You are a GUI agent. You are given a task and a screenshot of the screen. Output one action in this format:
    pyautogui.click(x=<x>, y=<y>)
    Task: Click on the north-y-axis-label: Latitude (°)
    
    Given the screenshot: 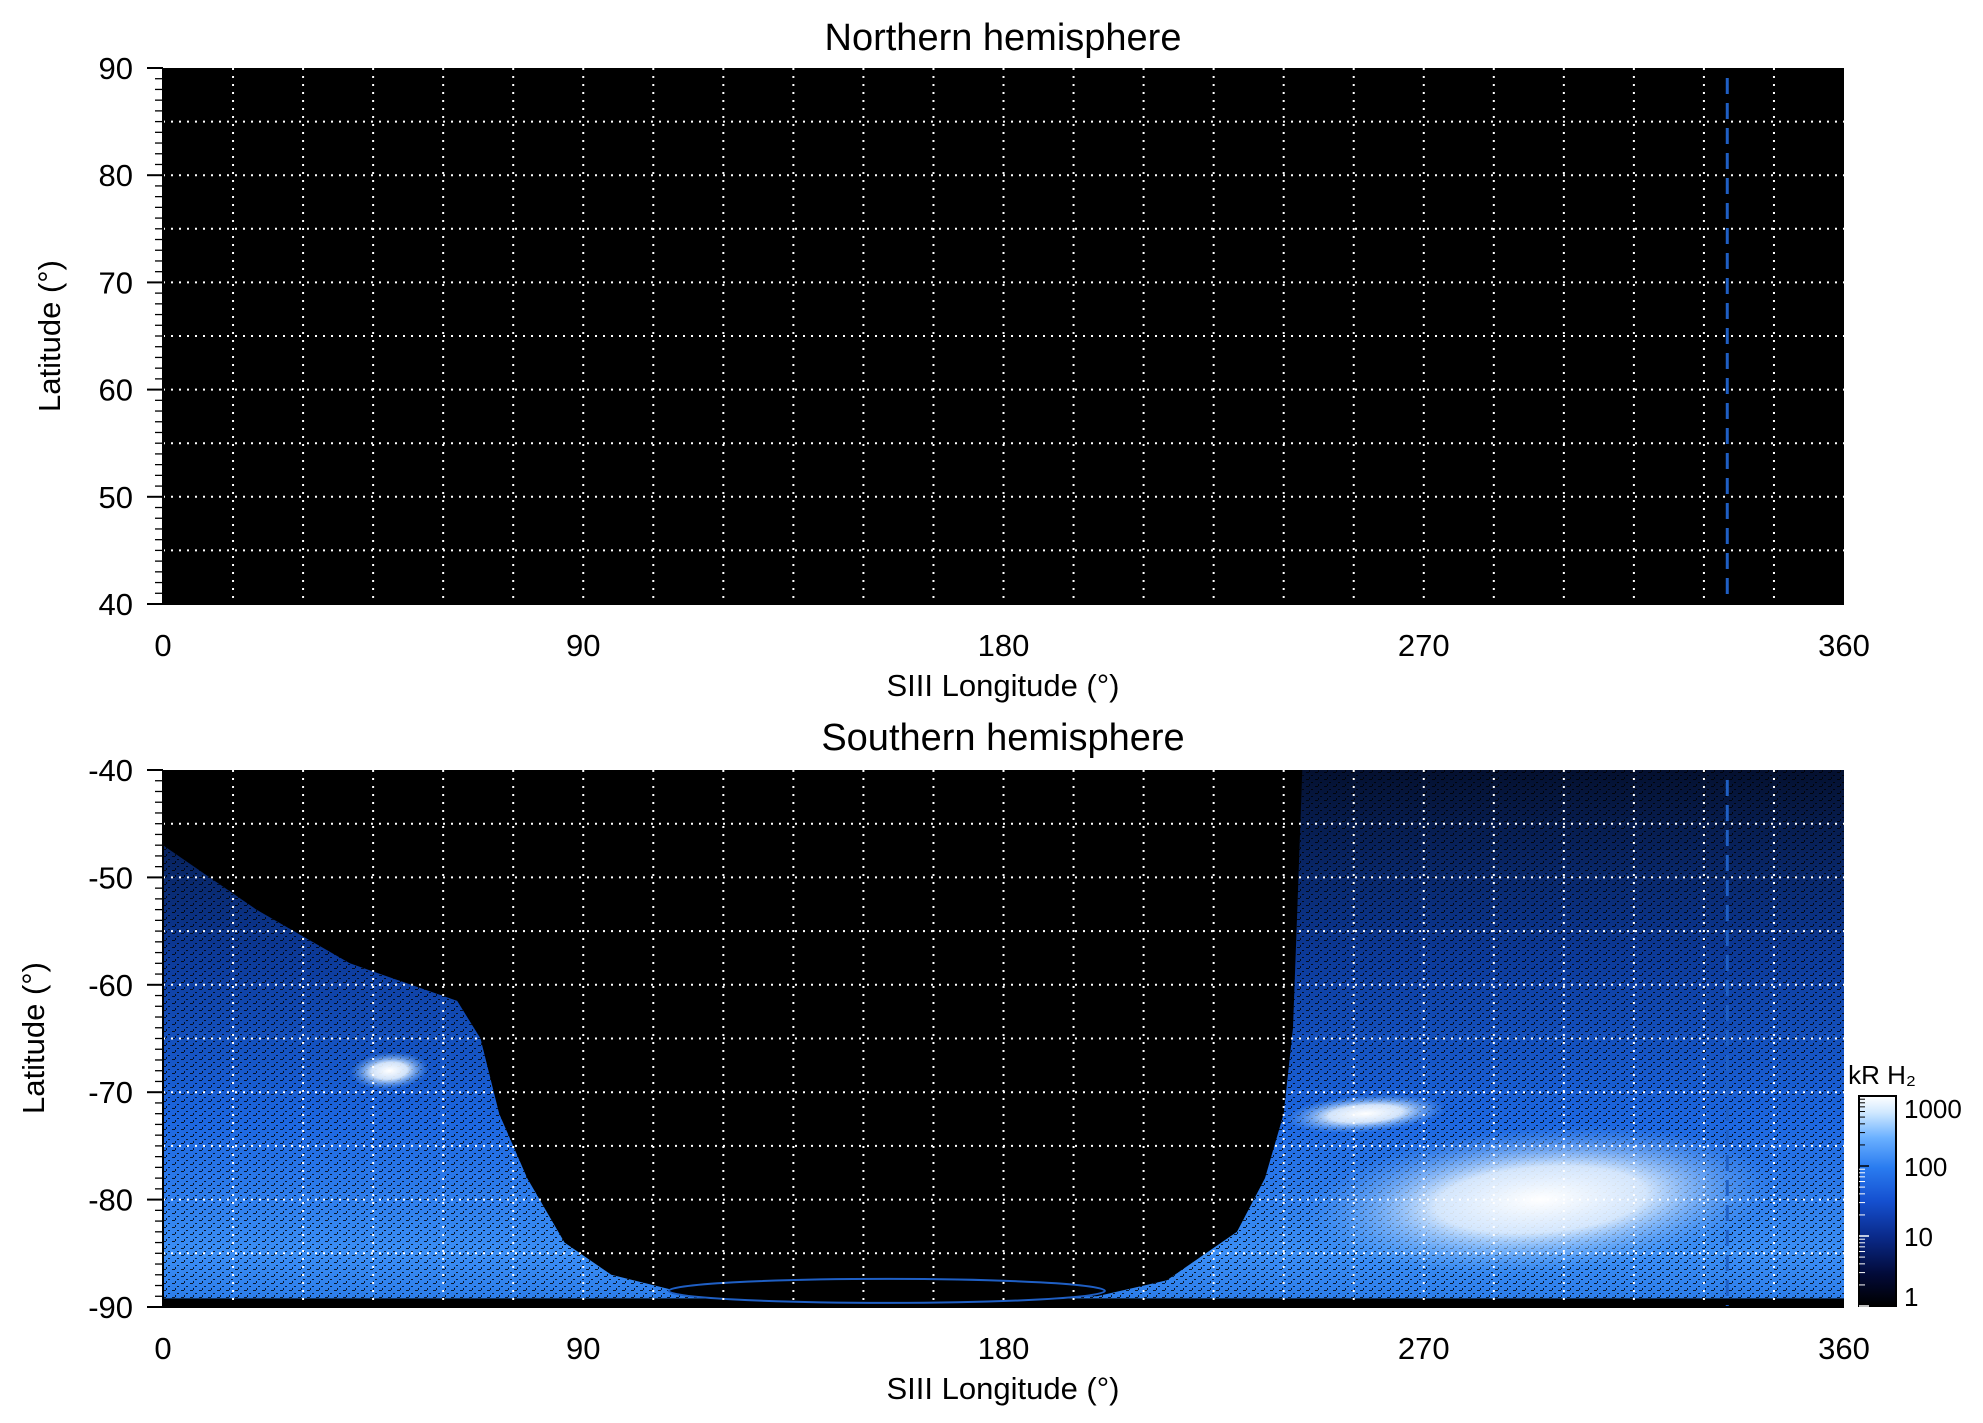 What is the action you would take?
    pyautogui.click(x=49, y=336)
    